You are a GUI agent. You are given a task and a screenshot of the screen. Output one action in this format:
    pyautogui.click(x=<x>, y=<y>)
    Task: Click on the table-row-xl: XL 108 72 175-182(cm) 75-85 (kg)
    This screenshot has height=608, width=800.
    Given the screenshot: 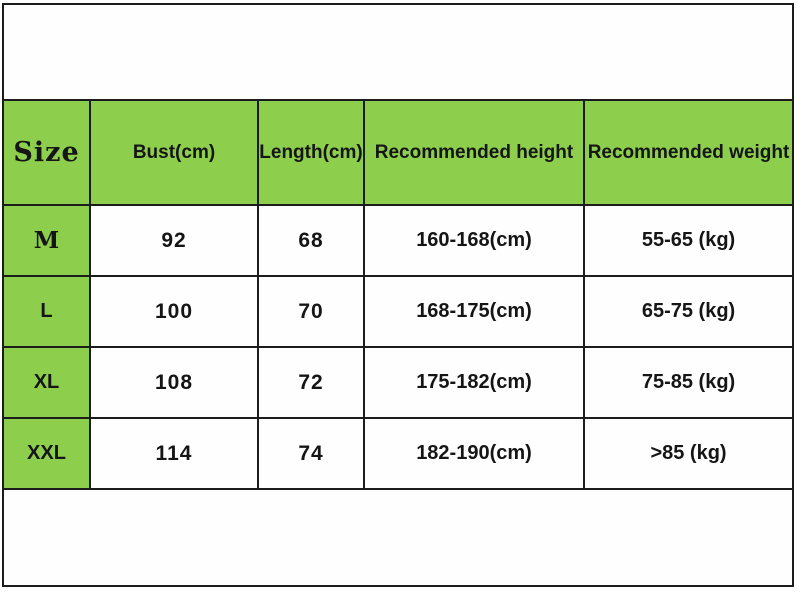 What is the action you would take?
    pyautogui.click(x=398, y=382)
    